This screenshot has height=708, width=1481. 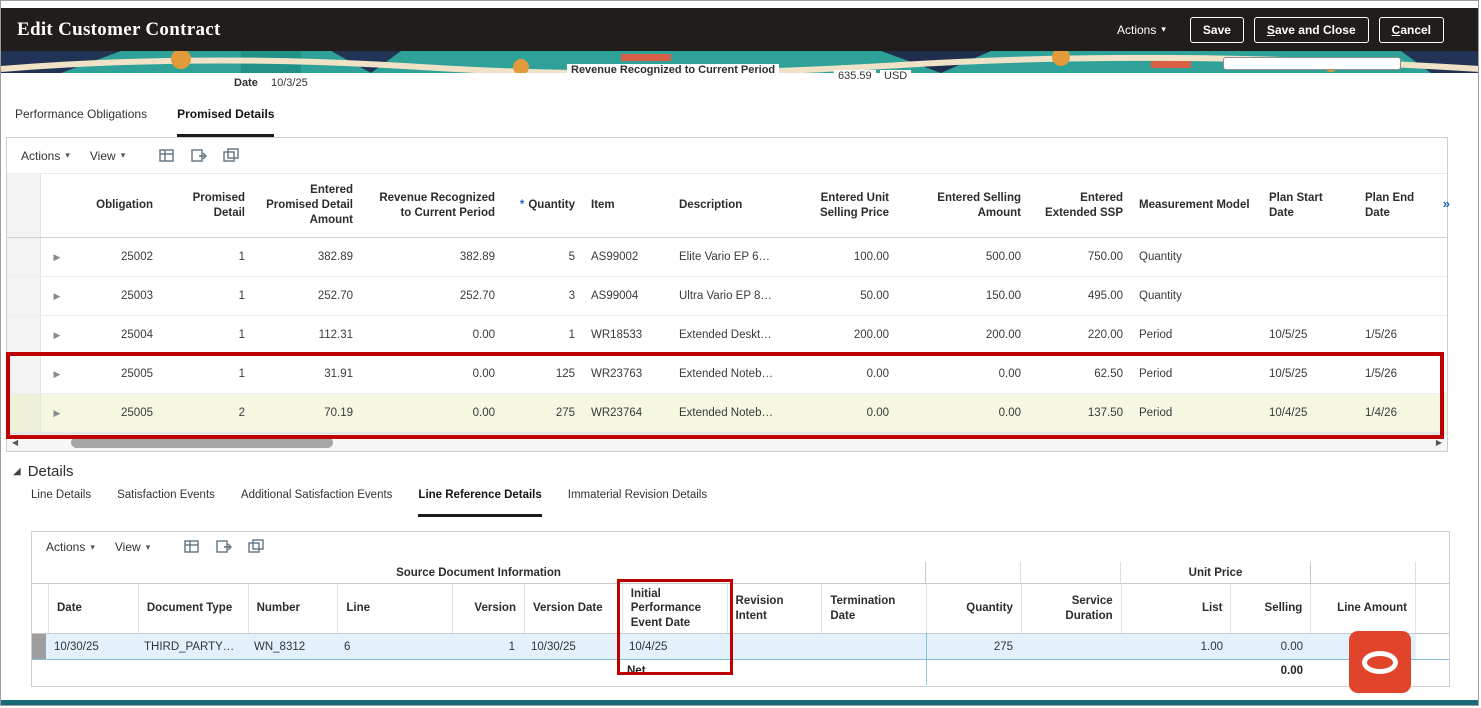 What do you see at coordinates (543, 205) in the screenshot?
I see `col-quantity: * Quantity` at bounding box center [543, 205].